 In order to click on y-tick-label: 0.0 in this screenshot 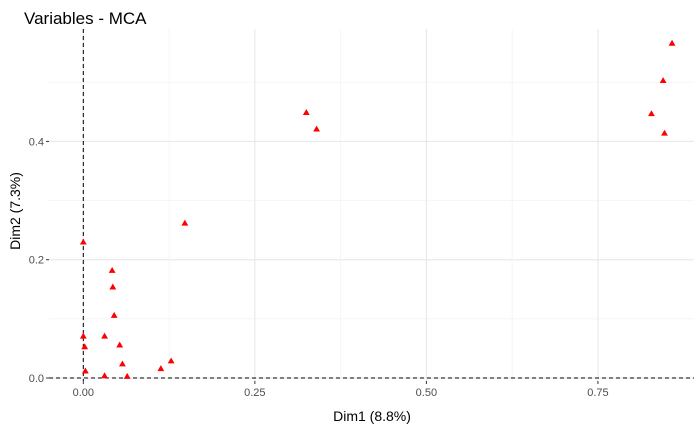, I will do `click(36, 379)`.